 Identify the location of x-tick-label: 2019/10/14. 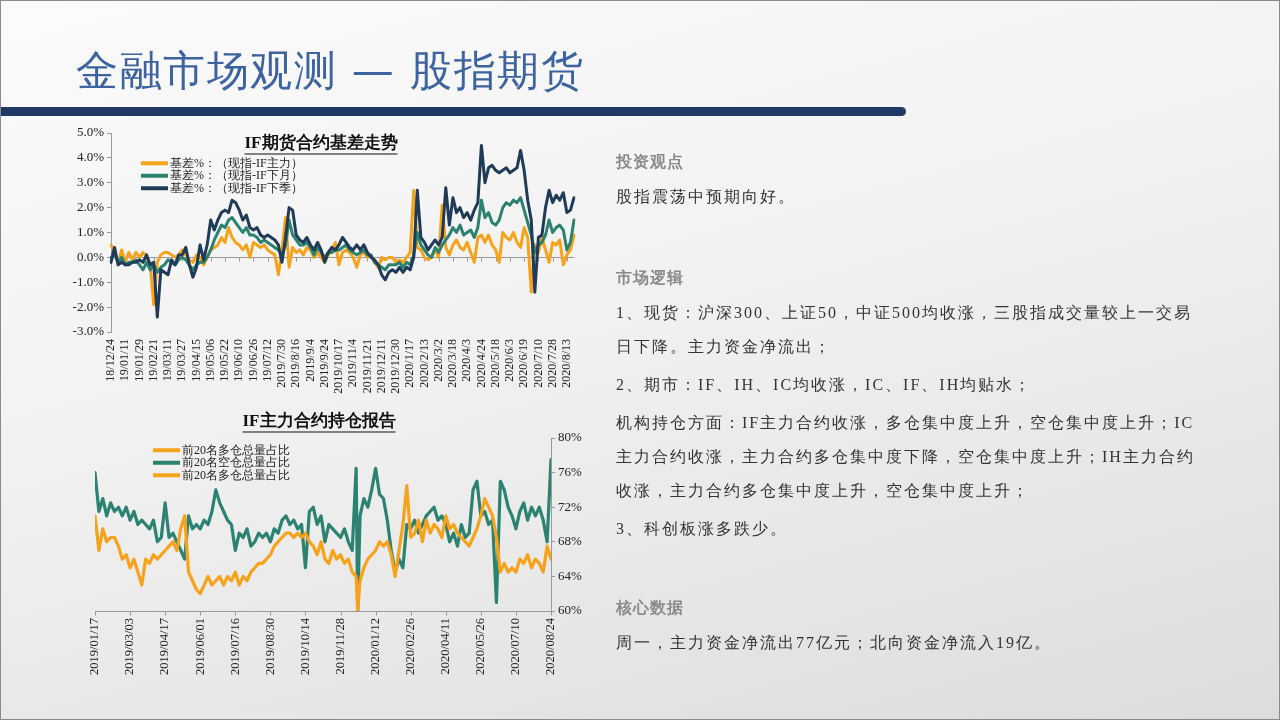
(304, 646).